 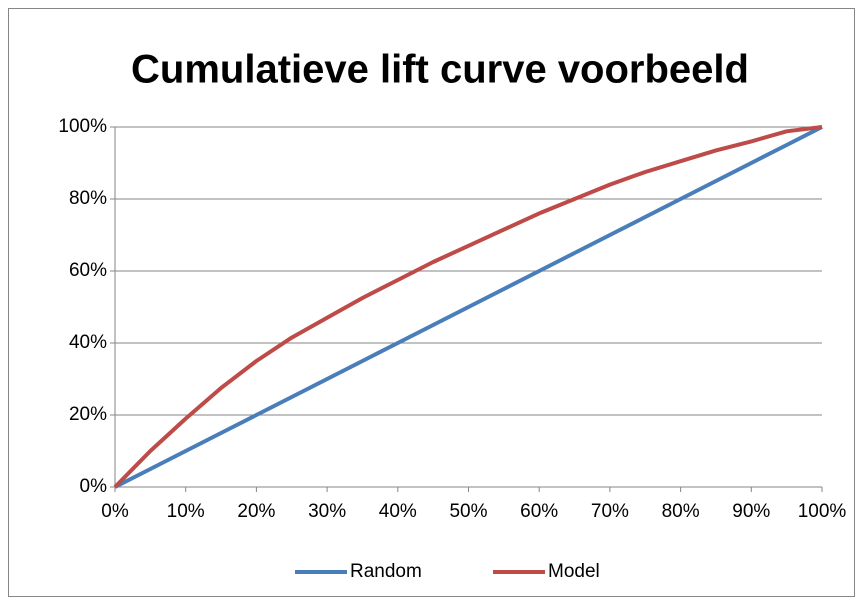 What do you see at coordinates (468, 511) in the screenshot?
I see `x-tick-label: 50%` at bounding box center [468, 511].